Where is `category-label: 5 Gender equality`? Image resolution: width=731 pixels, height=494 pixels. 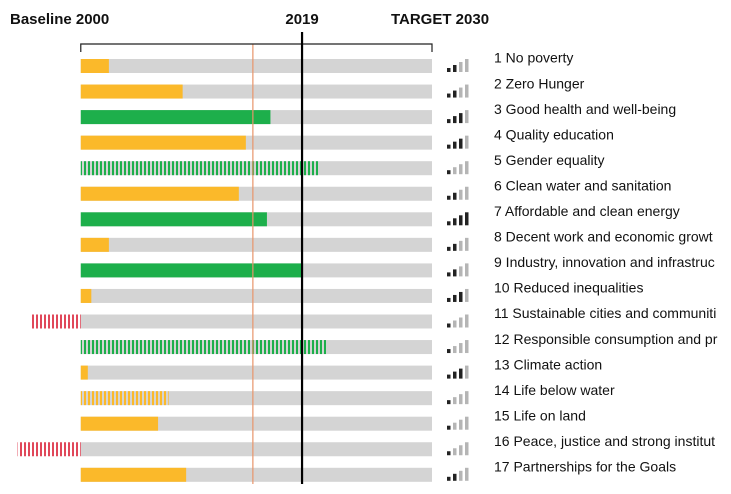 category-label: 5 Gender equality is located at coordinates (549, 160).